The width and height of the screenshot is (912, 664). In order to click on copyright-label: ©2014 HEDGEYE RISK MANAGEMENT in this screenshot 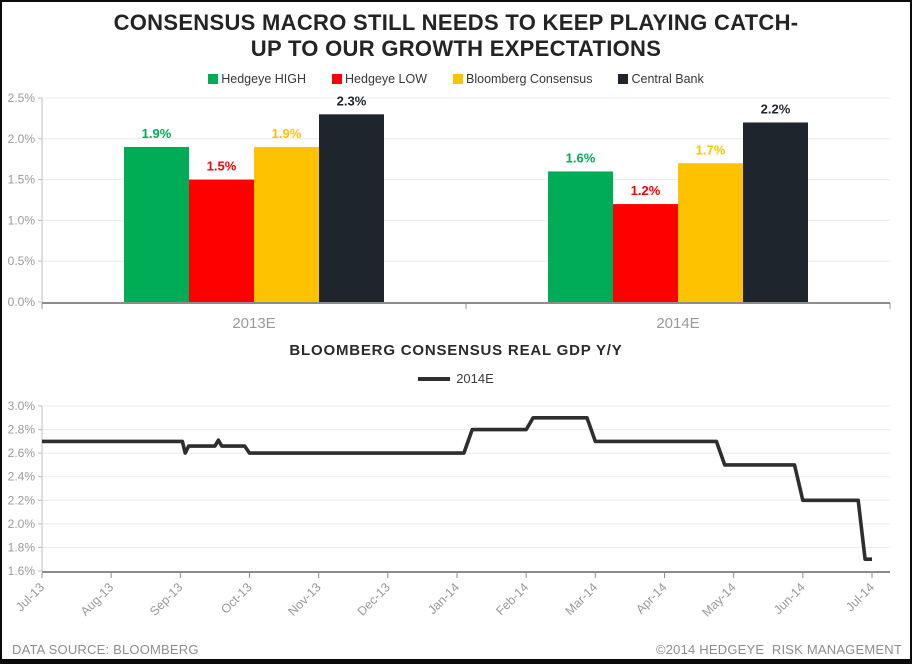, I will do `click(778, 649)`.